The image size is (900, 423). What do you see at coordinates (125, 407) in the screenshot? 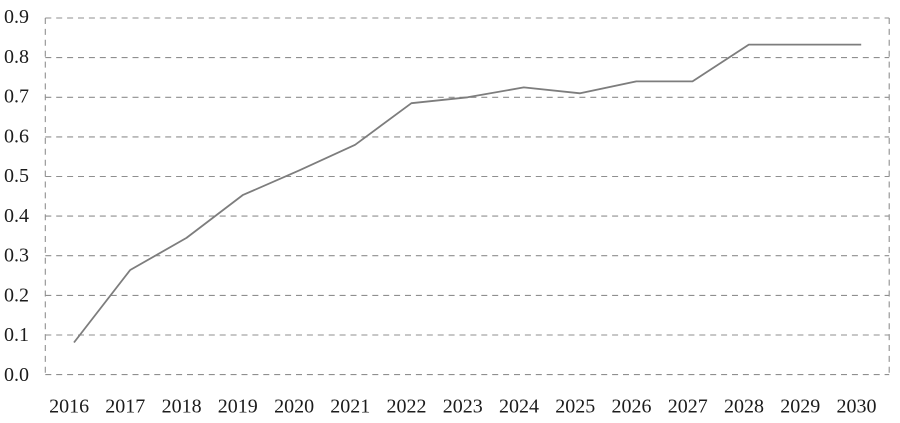
I see `svg-text: 2017` at bounding box center [125, 407].